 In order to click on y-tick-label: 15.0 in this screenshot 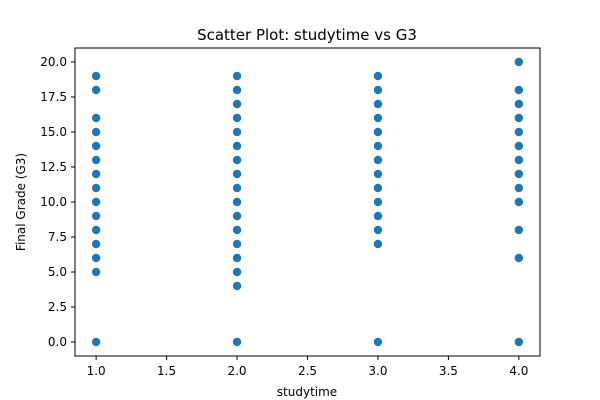, I will do `click(53, 132)`.